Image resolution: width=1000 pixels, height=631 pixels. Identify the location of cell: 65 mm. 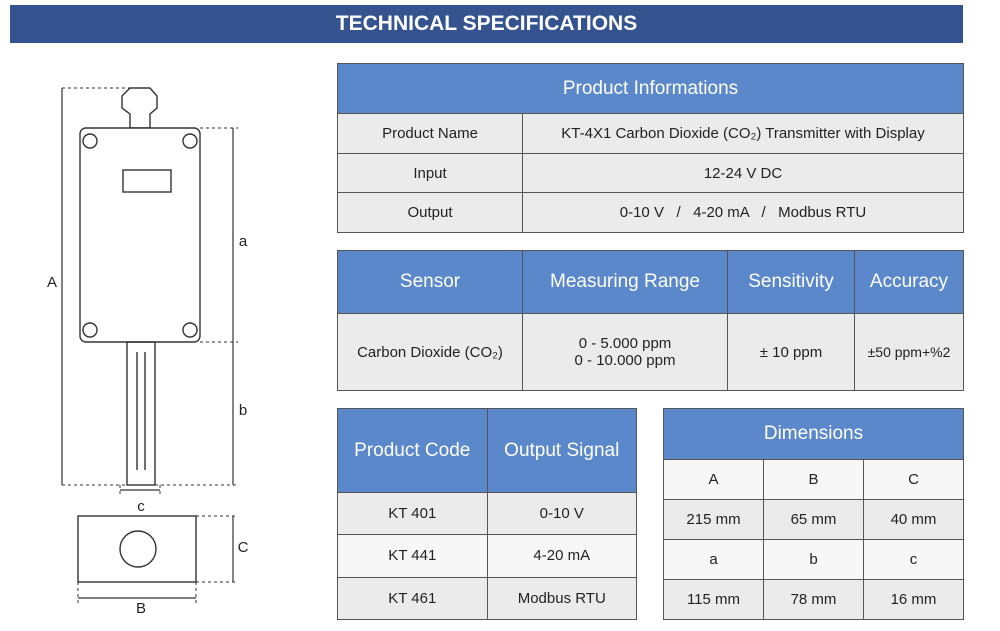
(813, 520).